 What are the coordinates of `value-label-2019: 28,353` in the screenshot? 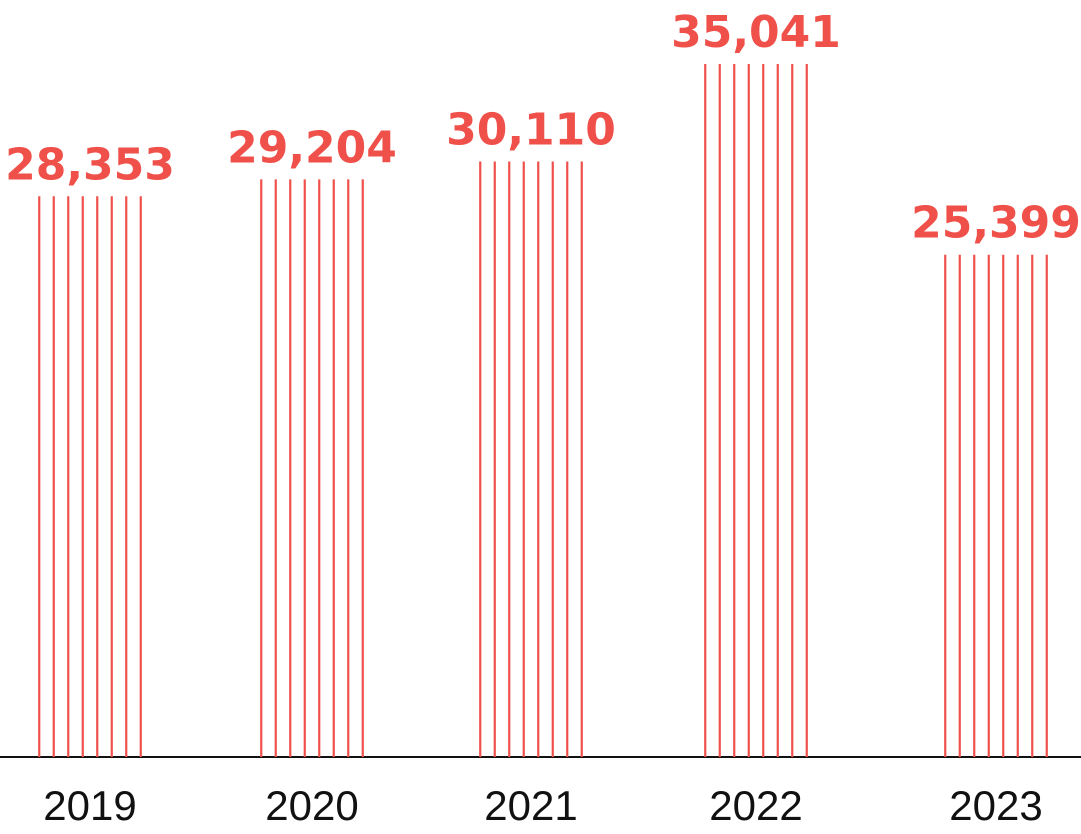 It's located at (90, 164).